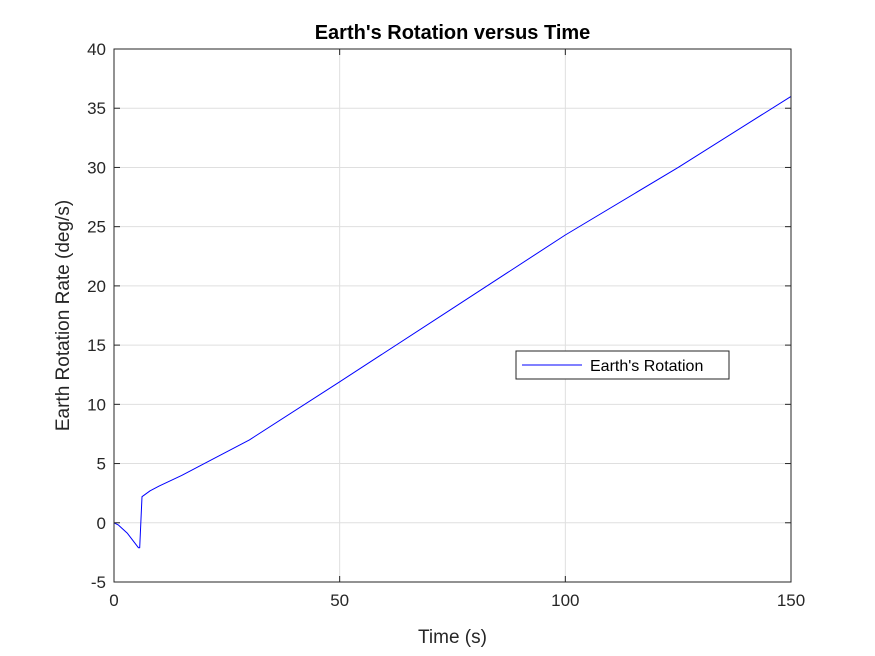  Describe the element at coordinates (96, 49) in the screenshot. I see `y-tick-label: 40` at that location.